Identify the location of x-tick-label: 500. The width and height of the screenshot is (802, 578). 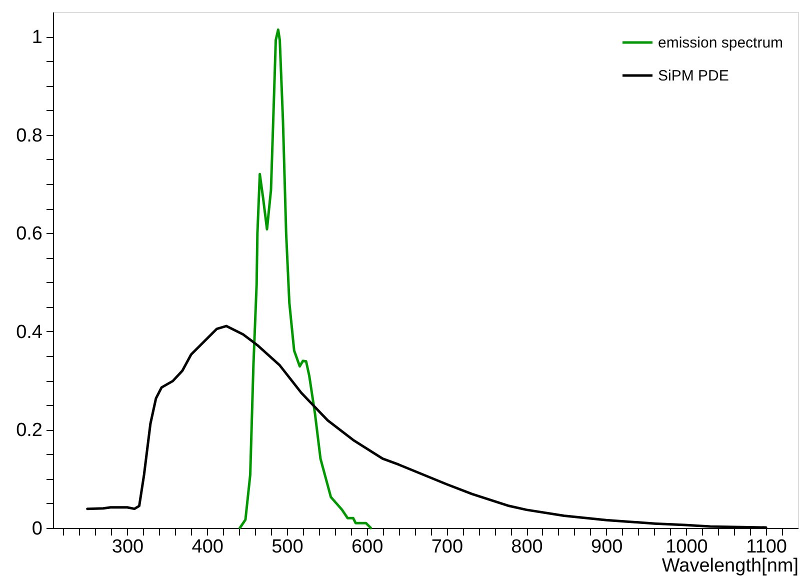
(288, 547).